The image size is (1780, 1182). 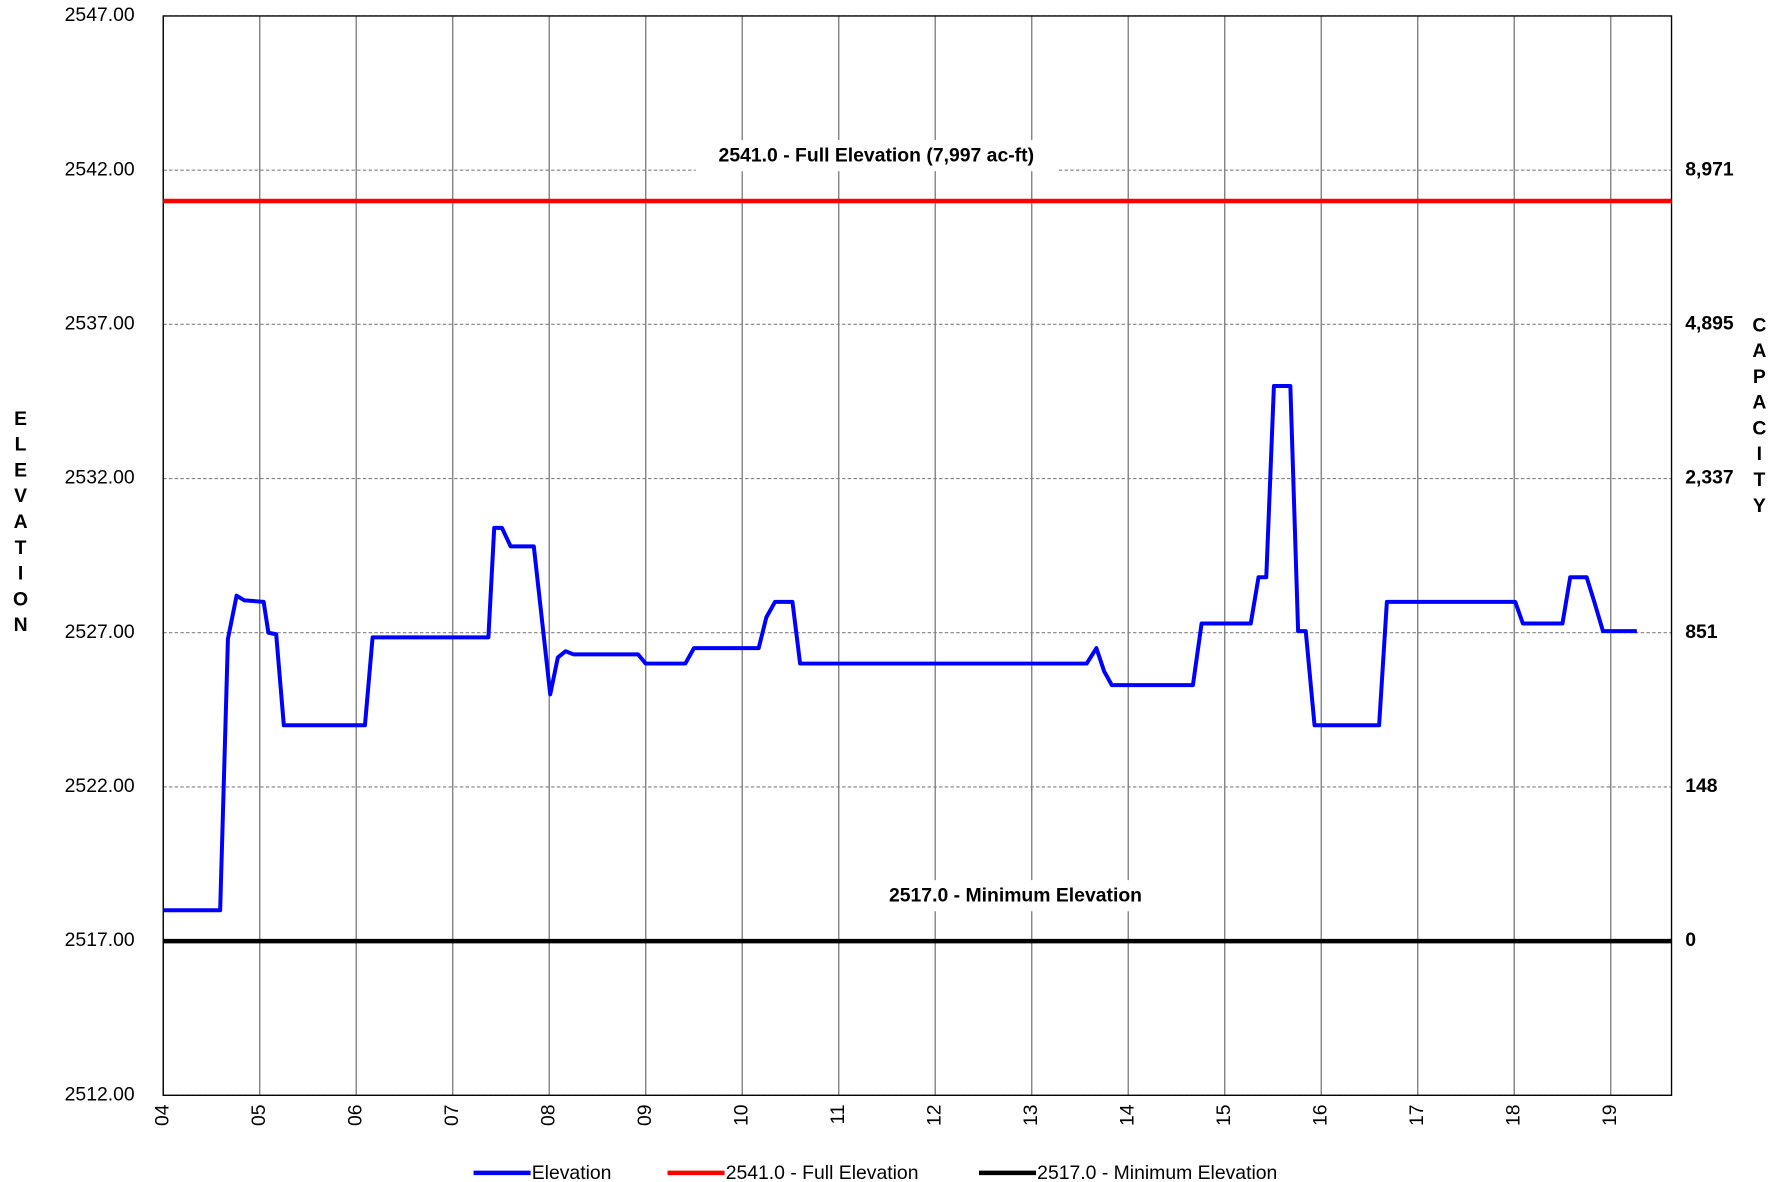 What do you see at coordinates (259, 1115) in the screenshot?
I see `x-tick-label: 05` at bounding box center [259, 1115].